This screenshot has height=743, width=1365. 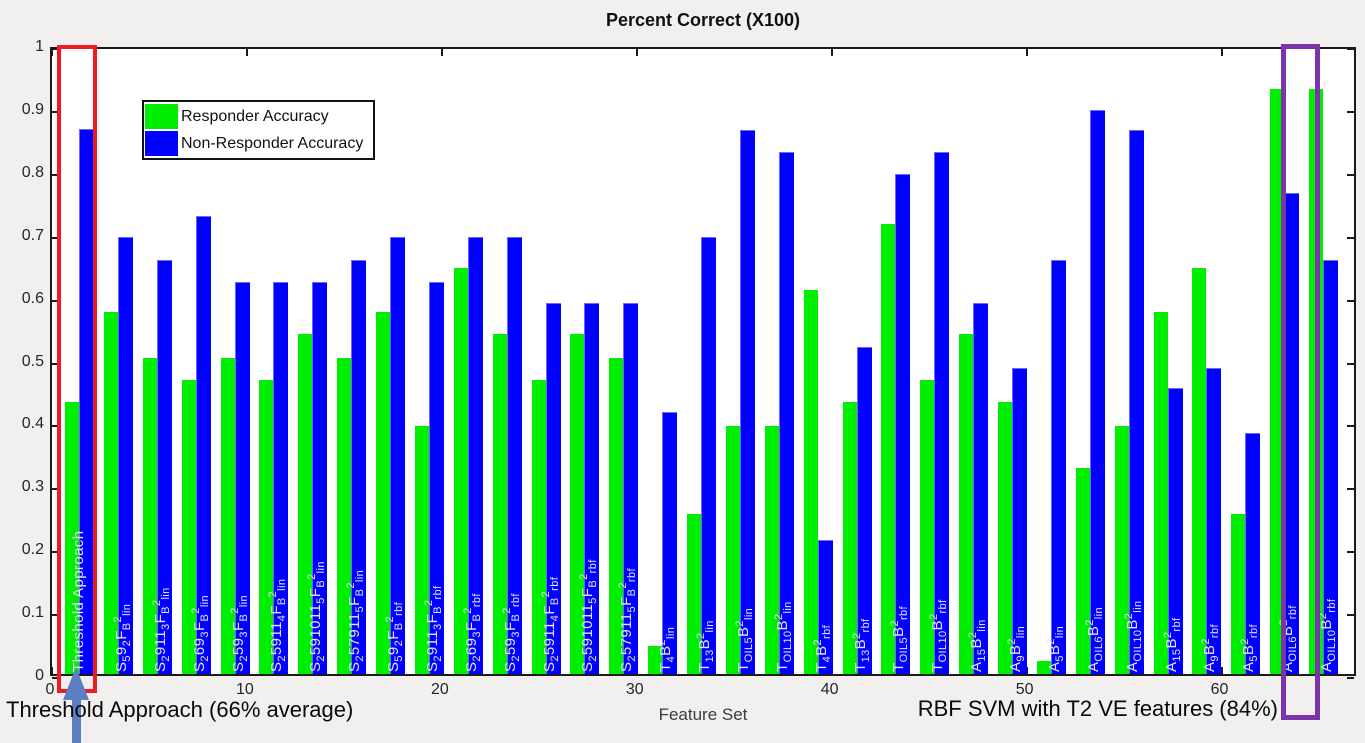 What do you see at coordinates (77, 369) in the screenshot?
I see `red-highlight-box` at bounding box center [77, 369].